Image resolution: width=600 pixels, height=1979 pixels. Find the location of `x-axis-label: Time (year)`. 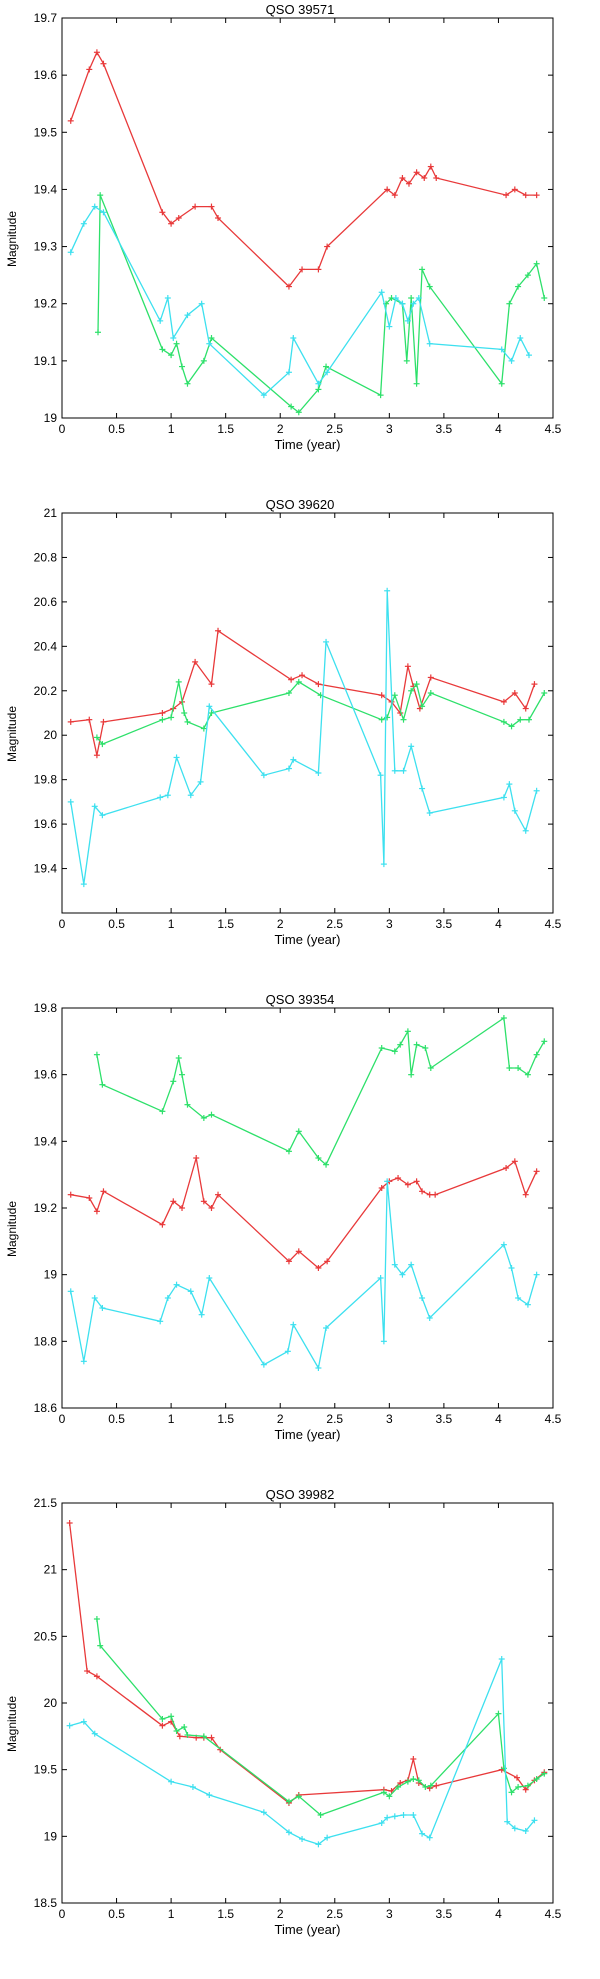

x-axis-label: Time (year) is located at coordinates (307, 1434).